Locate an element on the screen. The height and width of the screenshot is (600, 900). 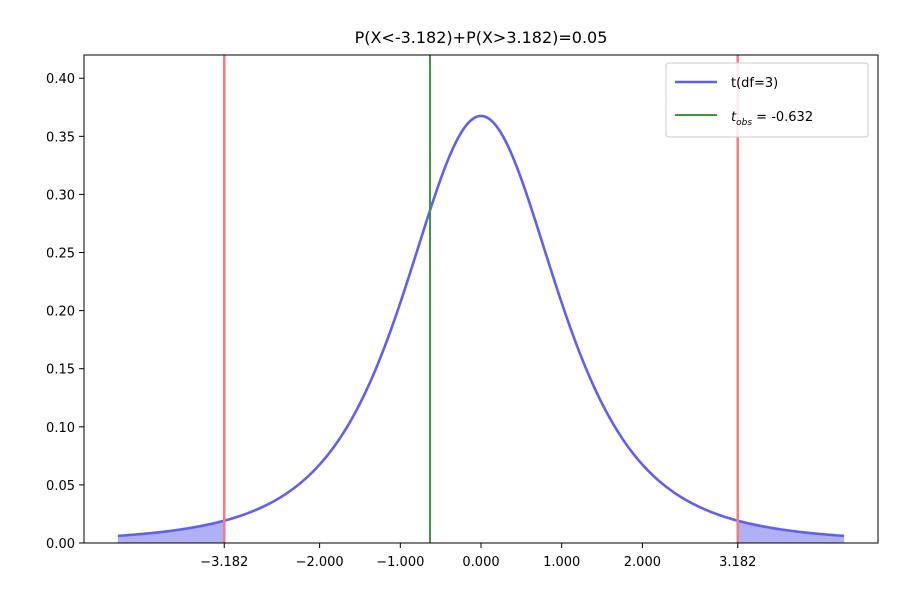
y-tick-label: 0.40 is located at coordinates (60, 79).